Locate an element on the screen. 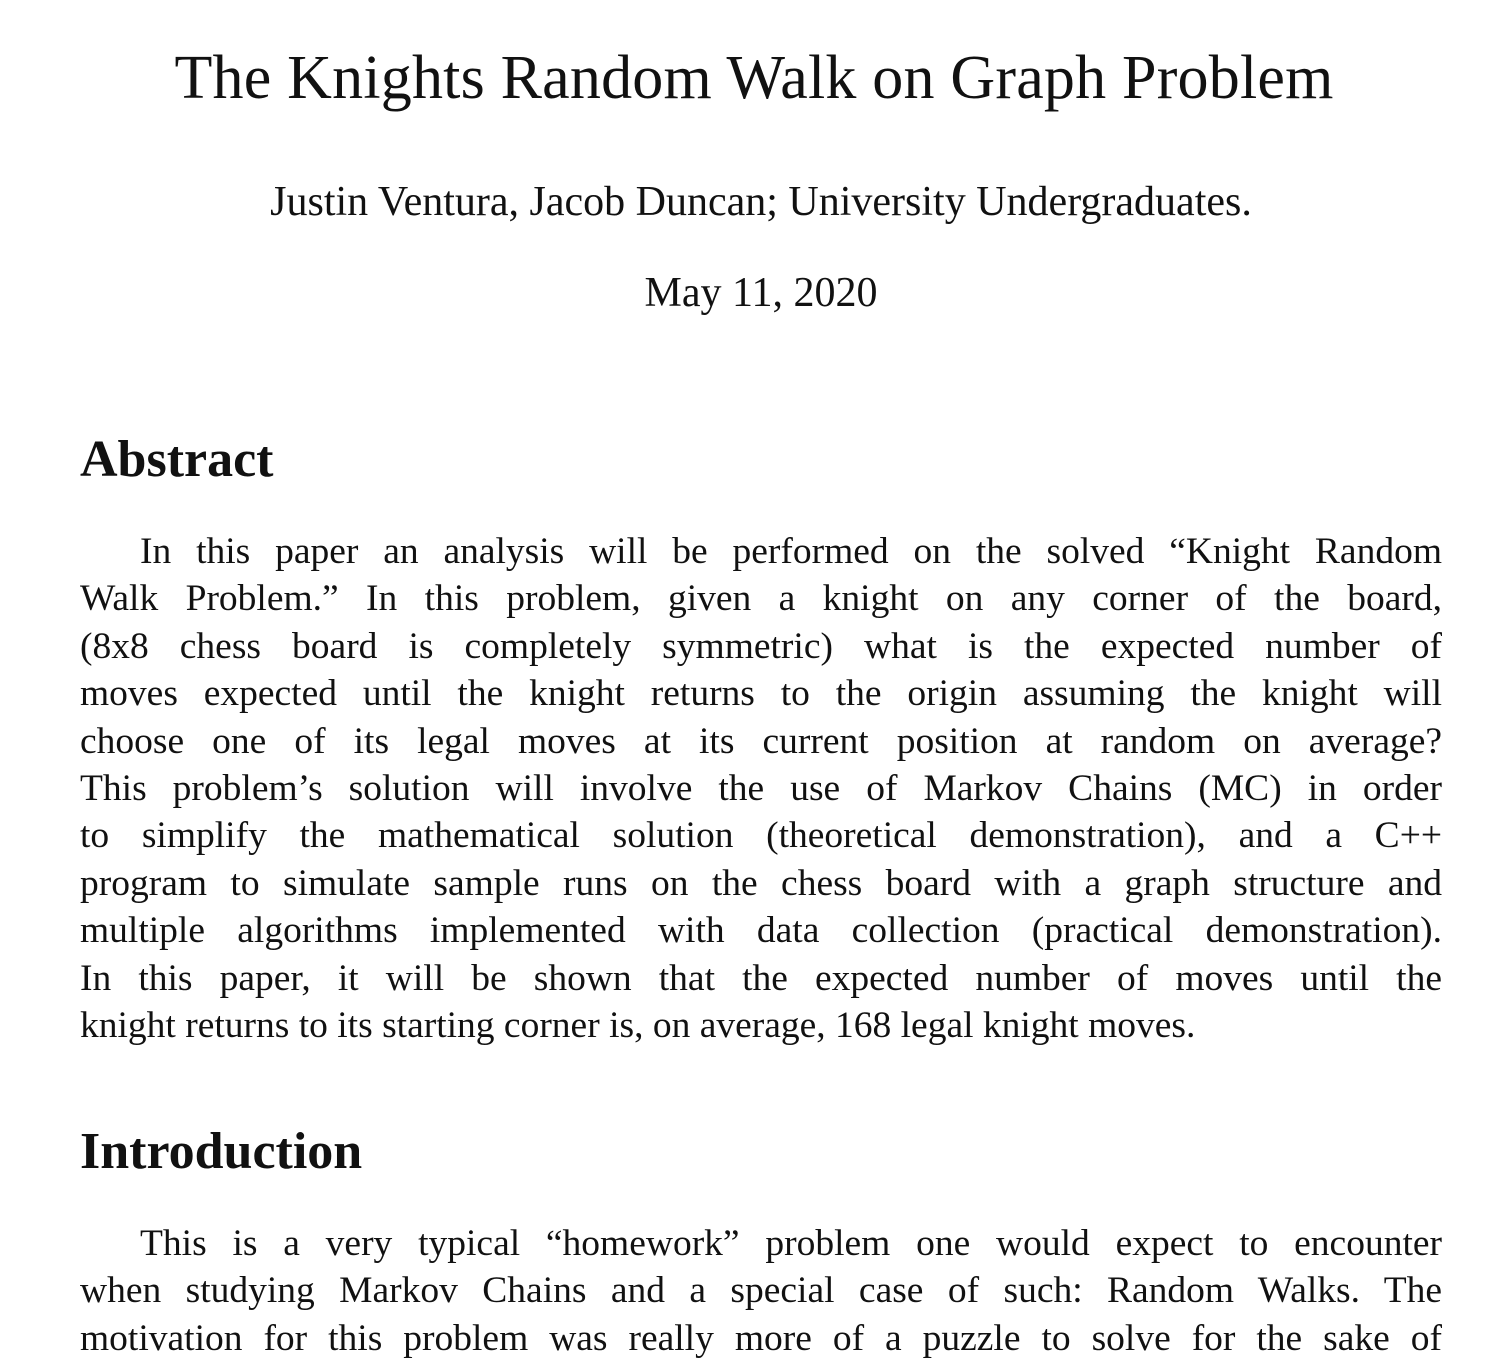 This screenshot has width=1508, height=1362. paper-title: The Knights Random Walk on Graph Problem is located at coordinates (754, 78).